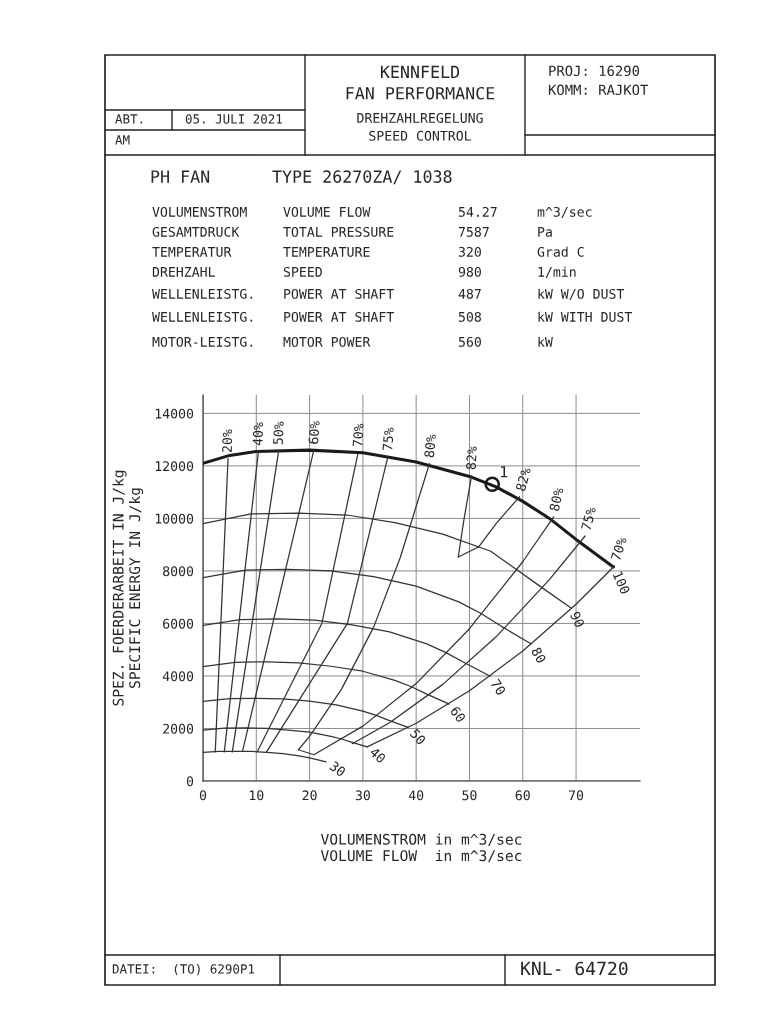  I want to click on text: kW, so click(545, 341).